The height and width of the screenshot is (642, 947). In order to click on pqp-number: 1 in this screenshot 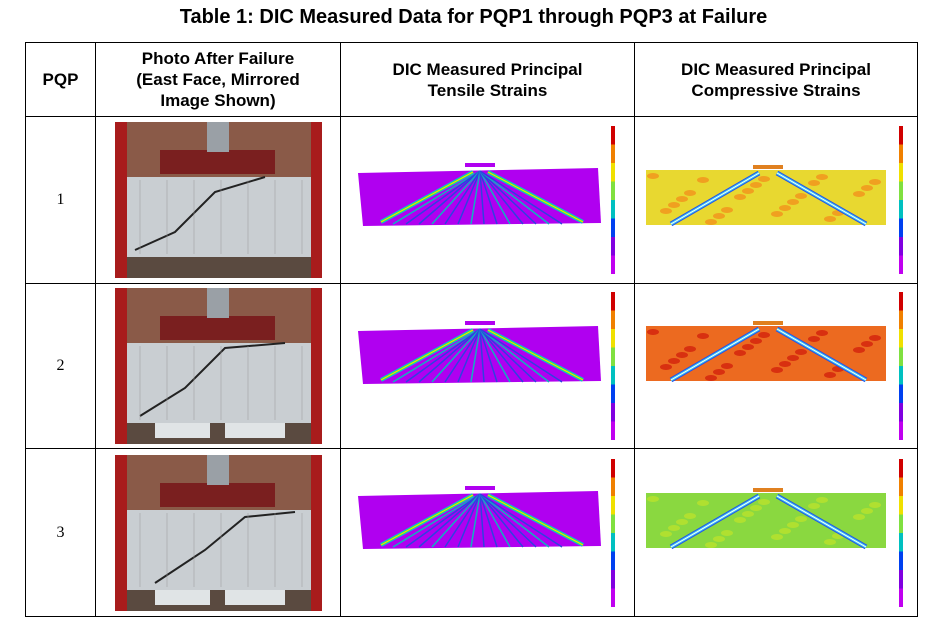, I will do `click(60, 200)`.